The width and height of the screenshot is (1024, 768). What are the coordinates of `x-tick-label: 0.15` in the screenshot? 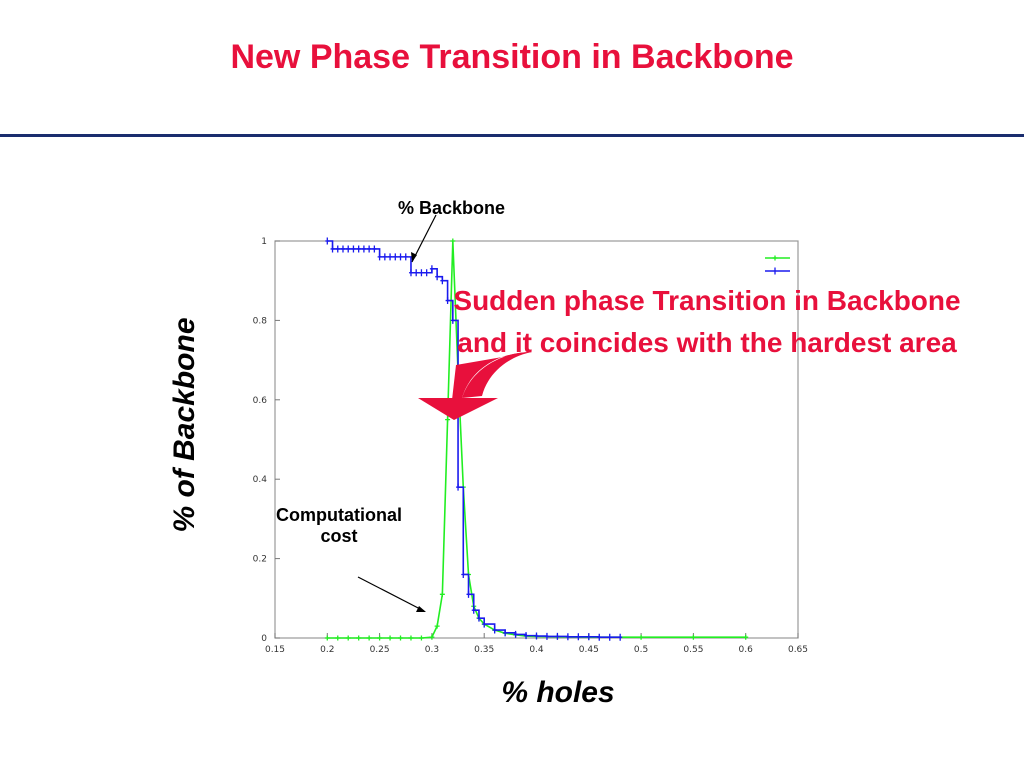 It's located at (275, 650).